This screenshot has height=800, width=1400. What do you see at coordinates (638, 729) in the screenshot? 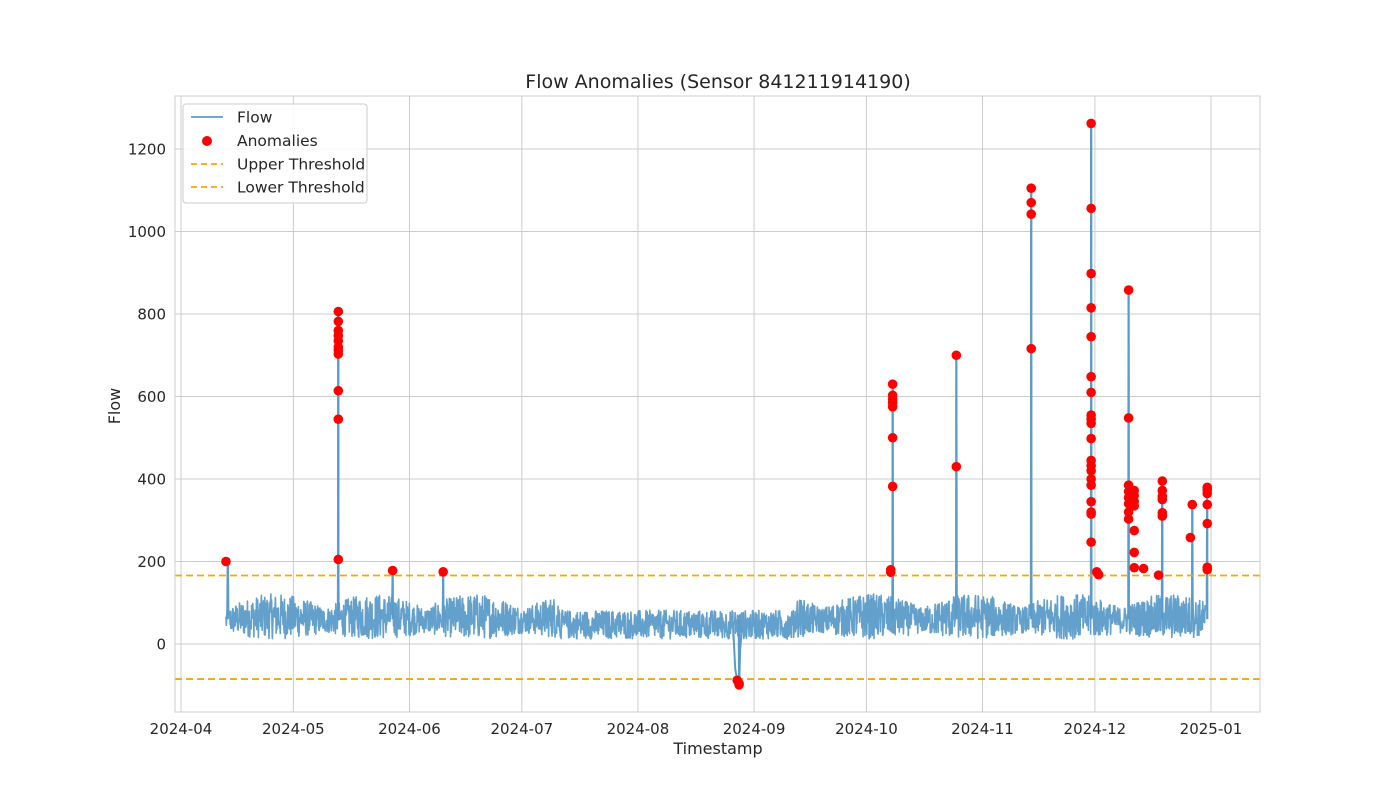
I see `x-tick-label: 2024-08` at bounding box center [638, 729].